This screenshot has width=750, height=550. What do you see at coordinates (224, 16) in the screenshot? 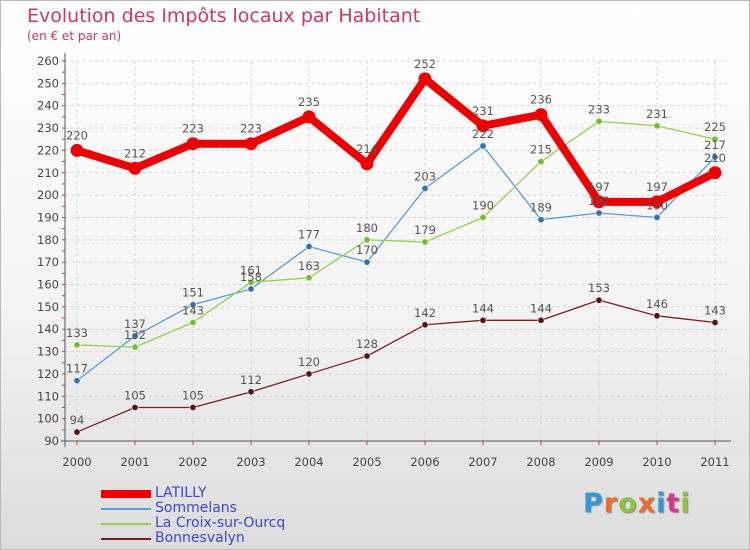
I see `chart-title: Evolution des Impôts locaux par Habitant` at bounding box center [224, 16].